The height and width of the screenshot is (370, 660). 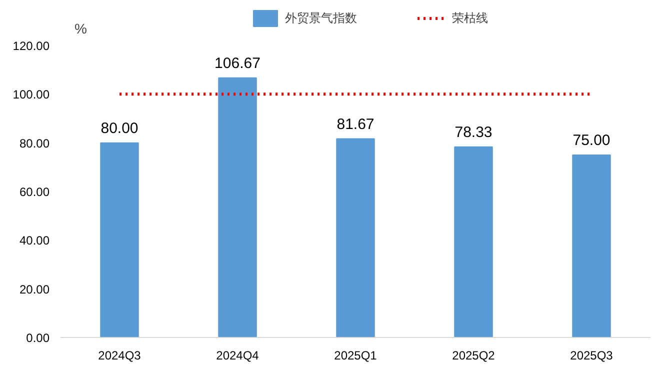 I want to click on x-tick-label: 2025Q3, so click(x=592, y=355).